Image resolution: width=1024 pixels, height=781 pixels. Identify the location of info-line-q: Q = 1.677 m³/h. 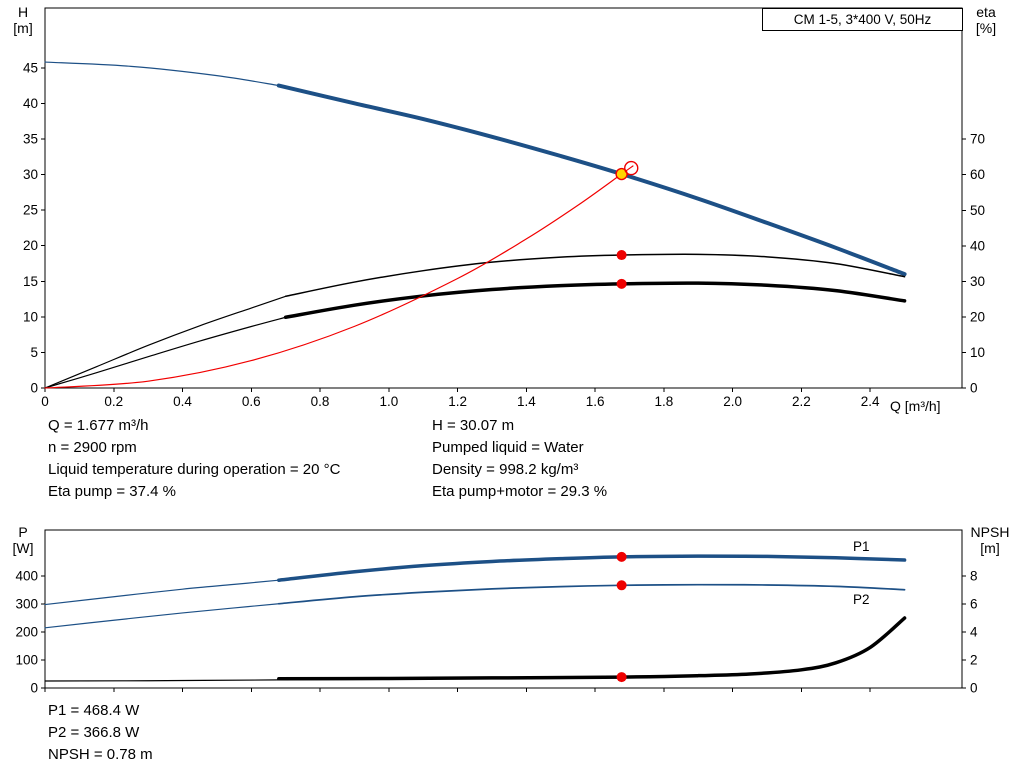
(98, 425).